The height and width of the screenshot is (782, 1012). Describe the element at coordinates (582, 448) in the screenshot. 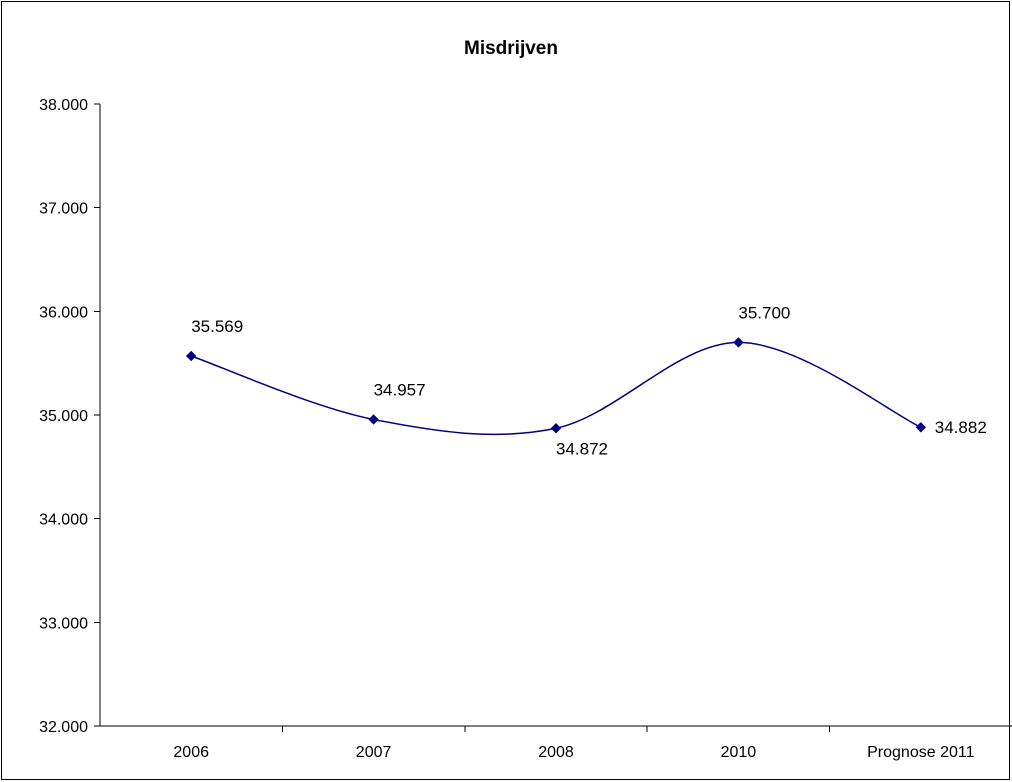

I see `data-label: 34.872` at that location.